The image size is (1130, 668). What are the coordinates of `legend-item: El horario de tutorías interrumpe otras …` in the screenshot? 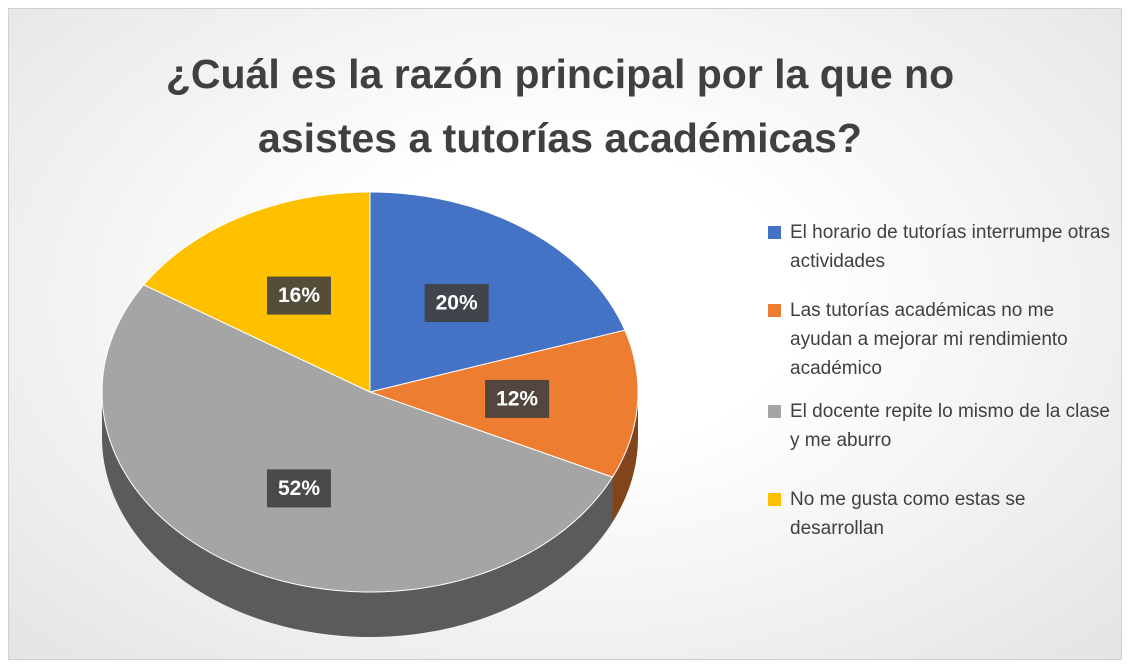 It's located at (943, 247).